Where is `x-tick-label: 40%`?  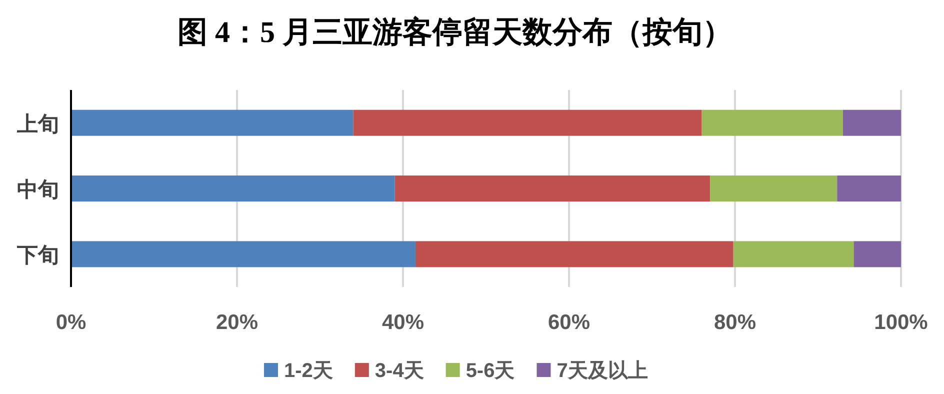 x-tick-label: 40% is located at coordinates (403, 322).